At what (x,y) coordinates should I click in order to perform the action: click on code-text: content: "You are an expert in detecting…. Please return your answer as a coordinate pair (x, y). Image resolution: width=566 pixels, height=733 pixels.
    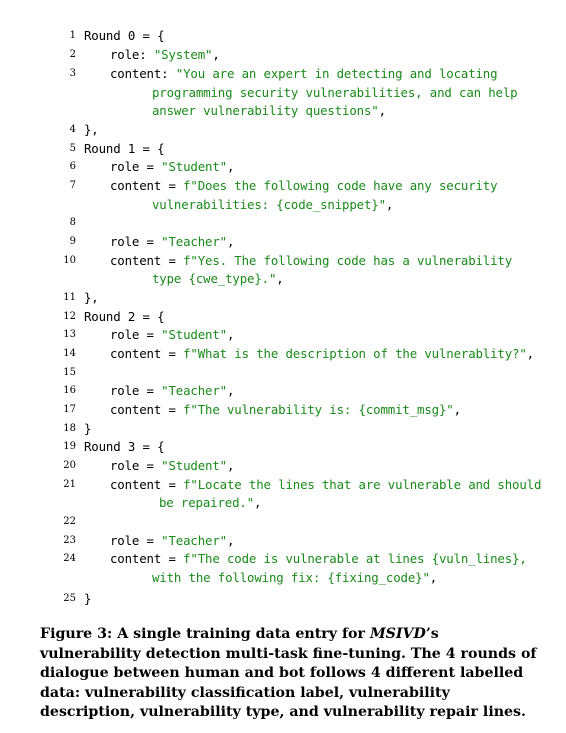
    Looking at the image, I should click on (304, 74).